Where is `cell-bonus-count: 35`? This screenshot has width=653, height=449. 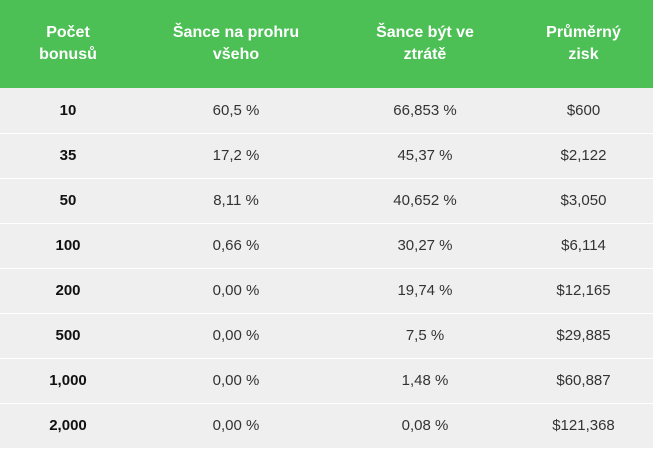 cell-bonus-count: 35 is located at coordinates (68, 155).